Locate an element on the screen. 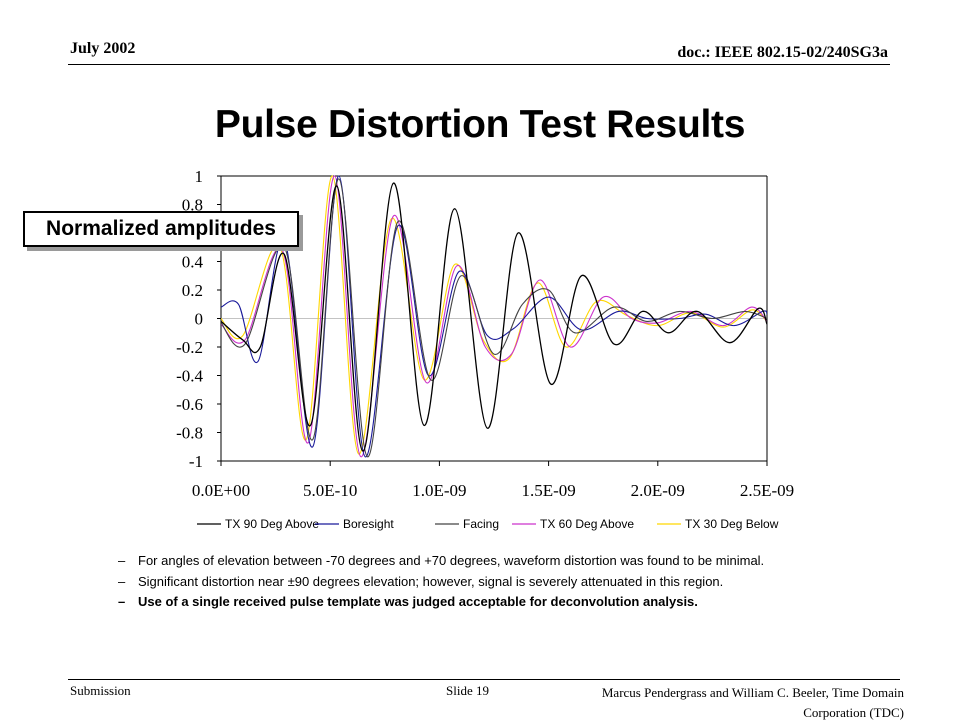 This screenshot has height=723, width=960. footer-divider is located at coordinates (484, 679).